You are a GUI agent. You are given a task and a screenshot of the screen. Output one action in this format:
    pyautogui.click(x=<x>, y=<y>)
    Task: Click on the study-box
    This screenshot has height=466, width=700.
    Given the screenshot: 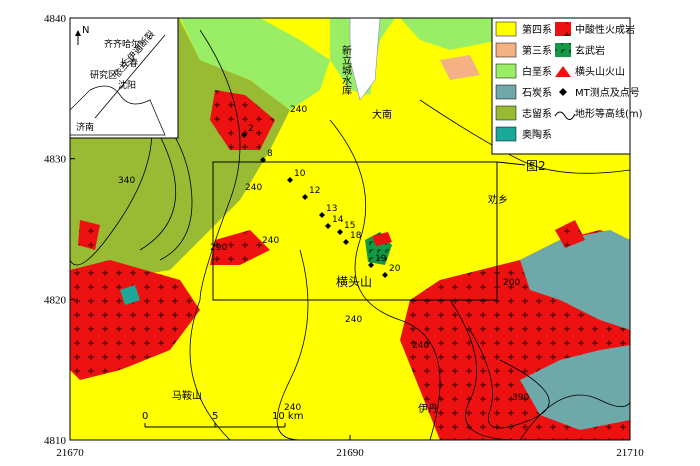 What is the action you would take?
    pyautogui.click(x=355, y=231)
    